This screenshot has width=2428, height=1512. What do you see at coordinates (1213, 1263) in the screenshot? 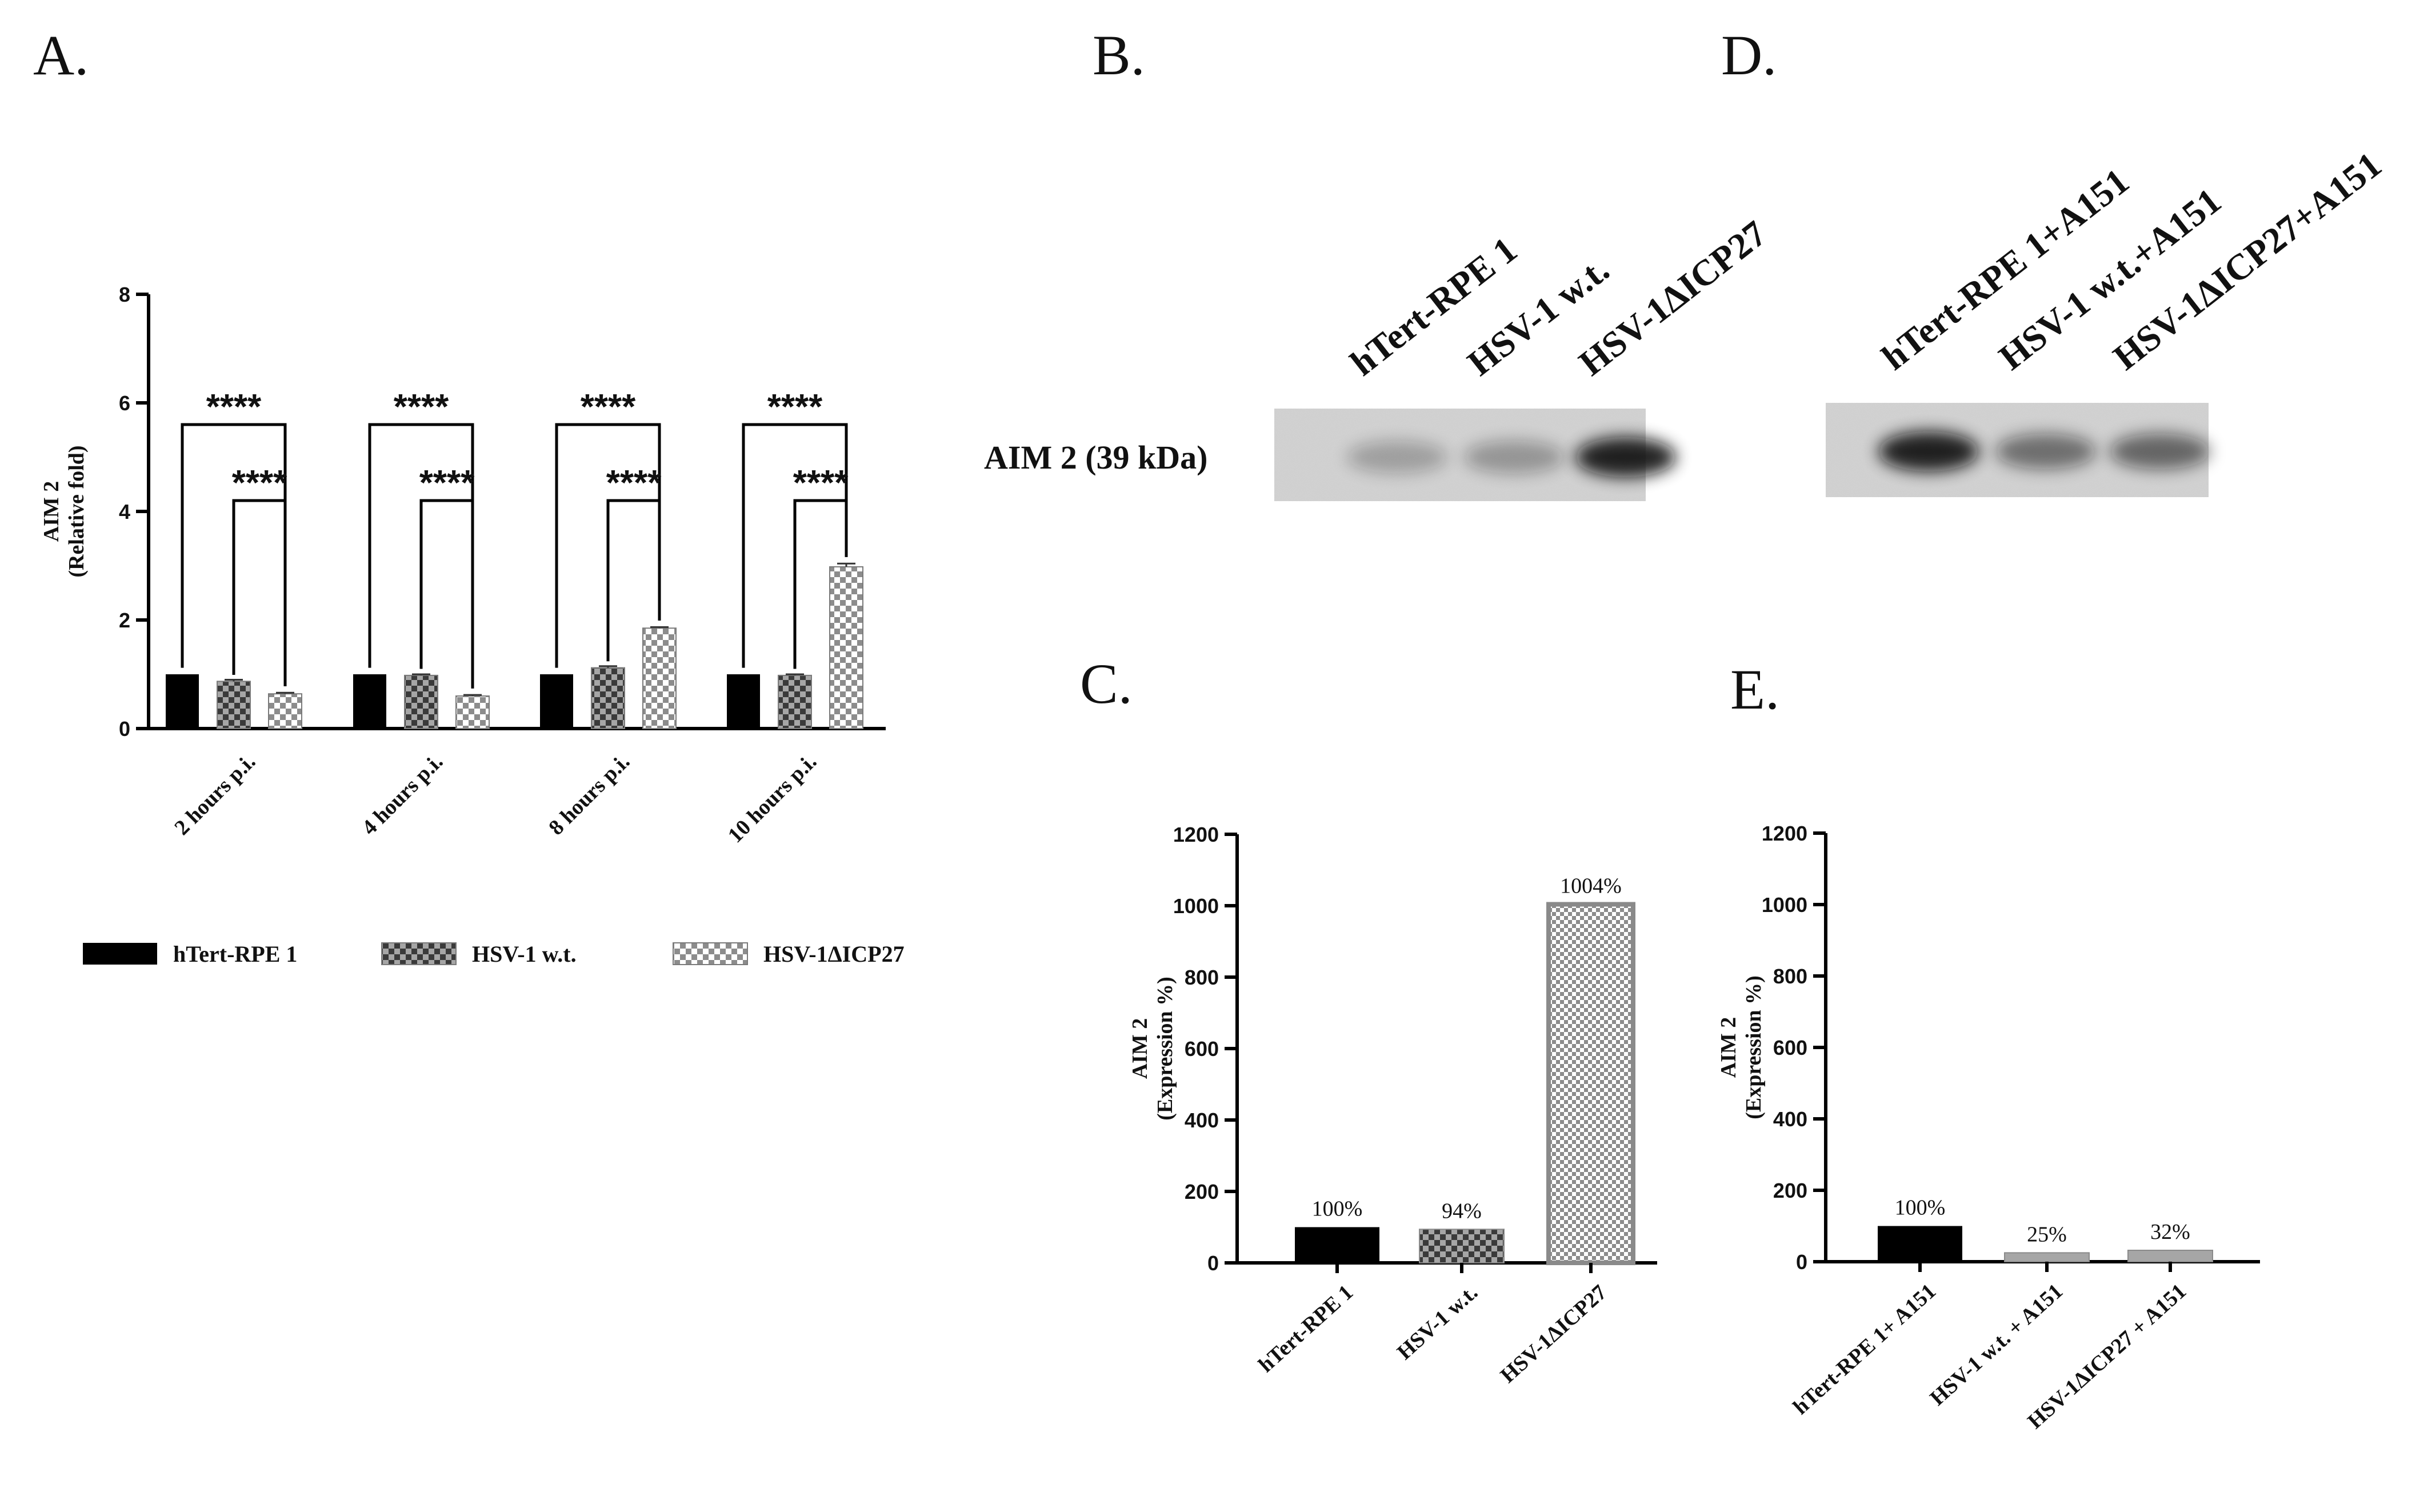
I see `chart-c-ytick-label: 0` at bounding box center [1213, 1263].